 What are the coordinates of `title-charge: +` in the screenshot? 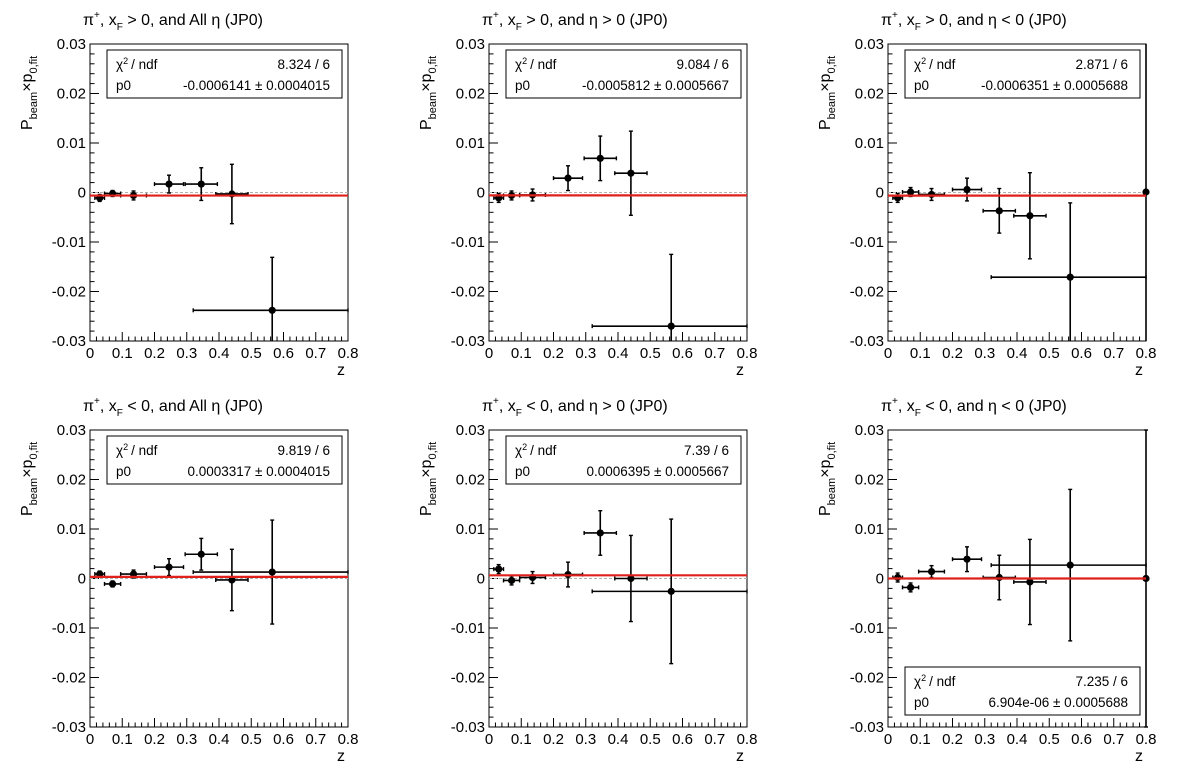 It's located at (496, 401).